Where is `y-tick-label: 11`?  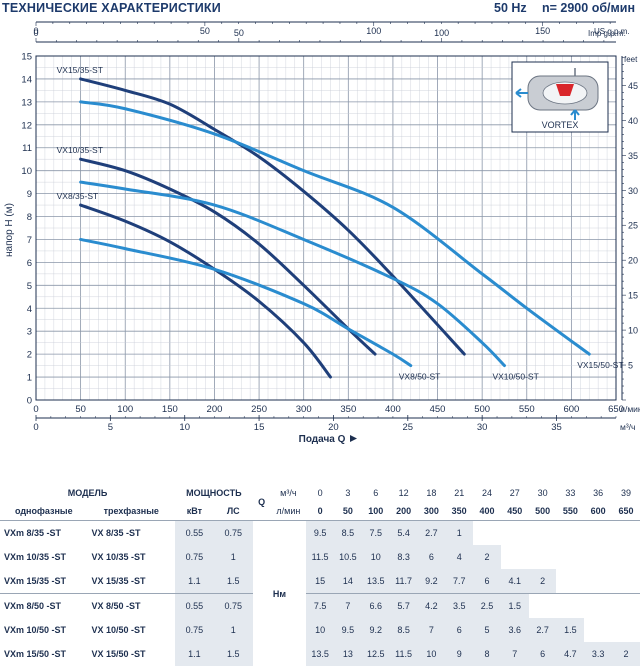
y-tick-label: 11 is located at coordinates (27, 148).